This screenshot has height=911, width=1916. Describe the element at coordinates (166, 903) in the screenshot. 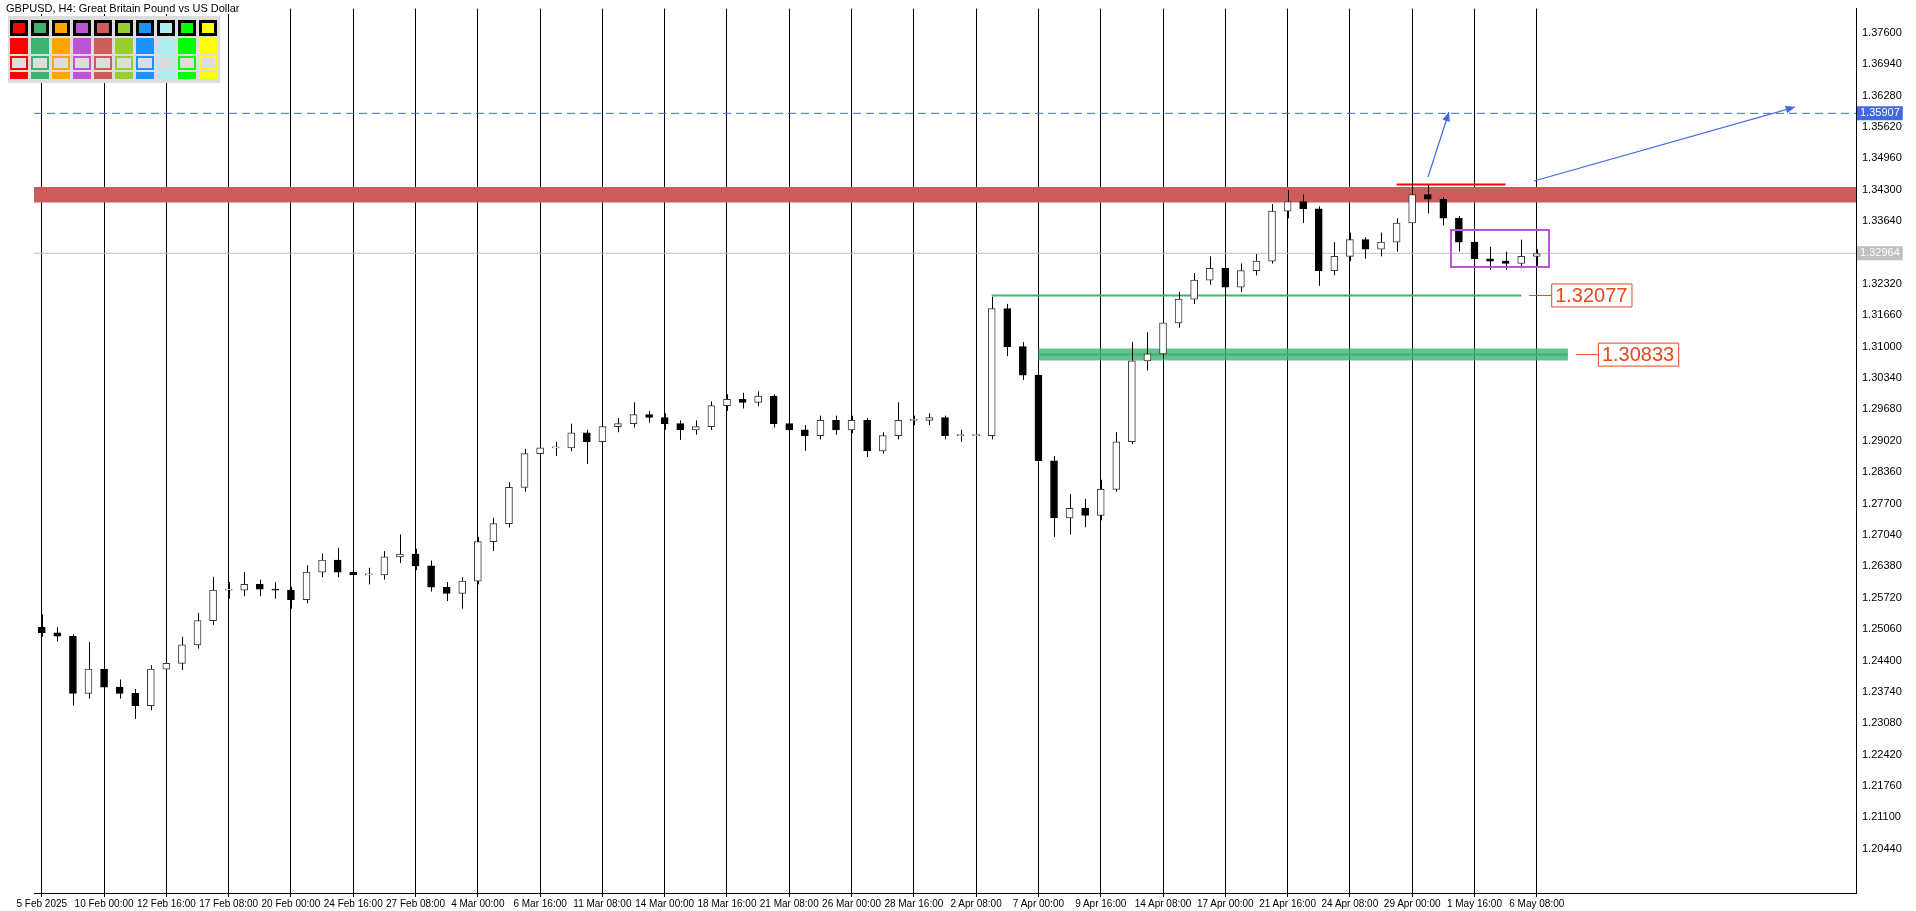

I see `x-tick-label: 12 Feb 16:00` at that location.